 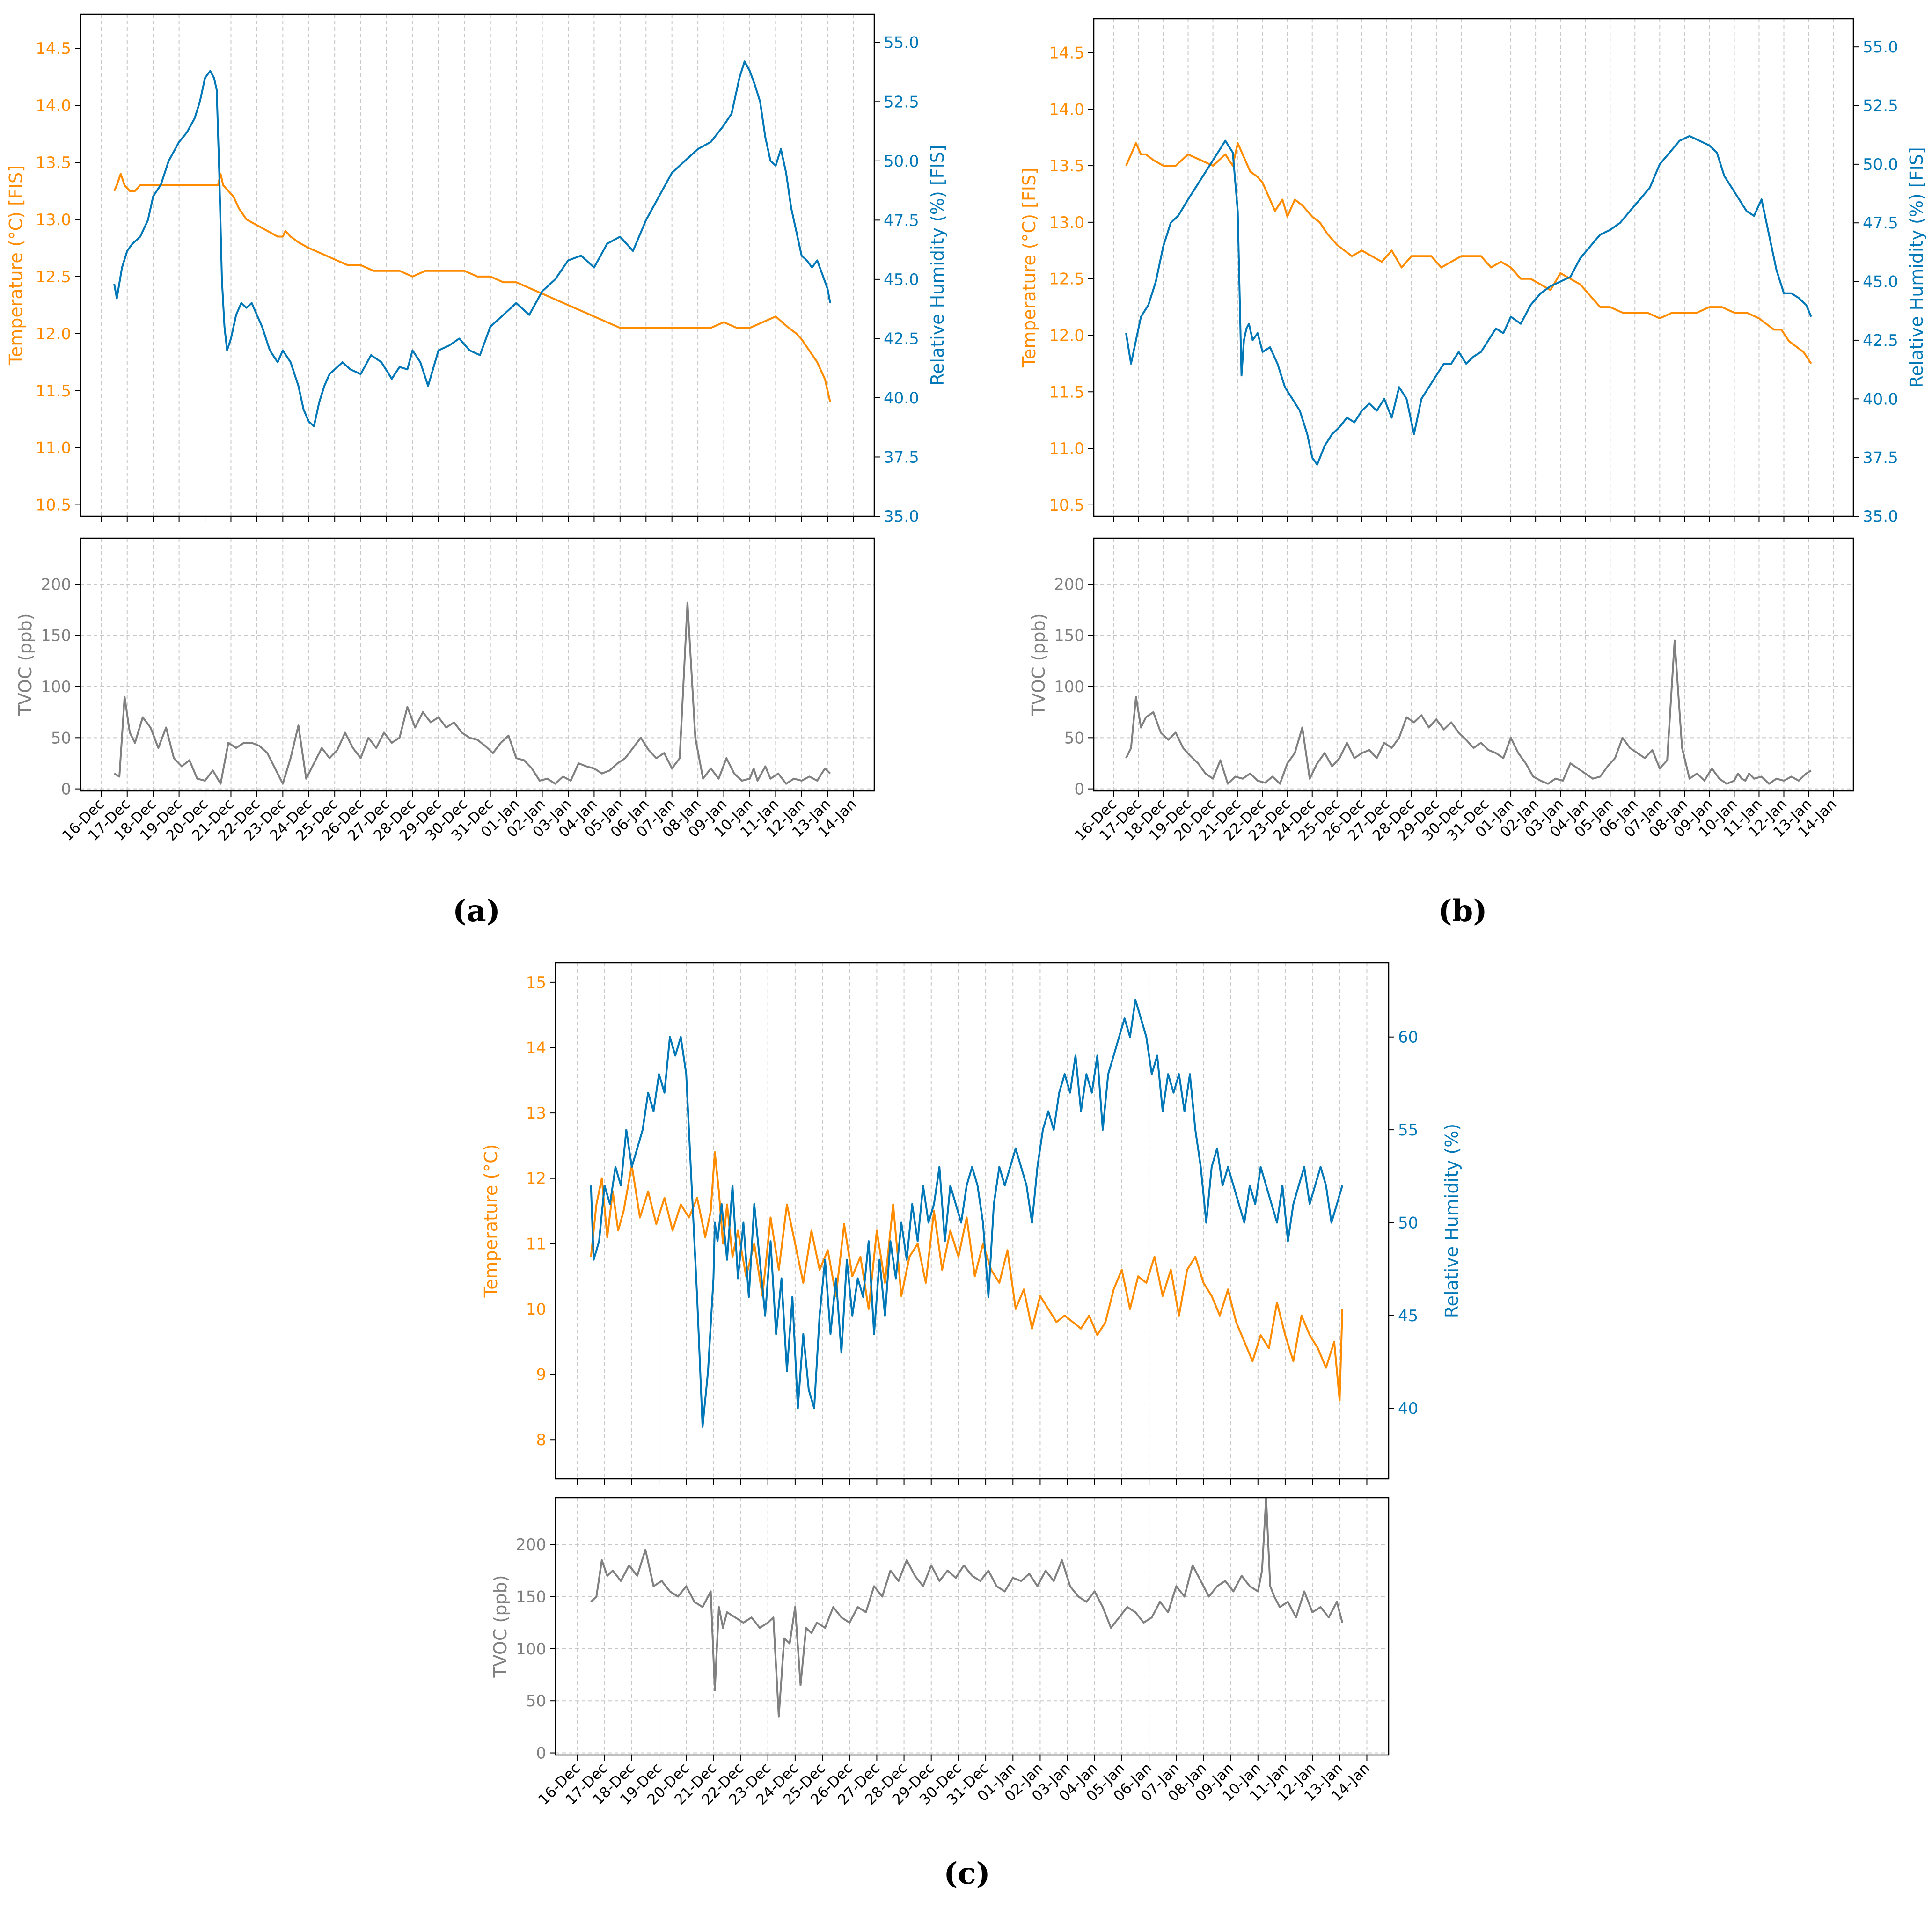 I want to click on humidity-line-a, so click(x=472, y=243).